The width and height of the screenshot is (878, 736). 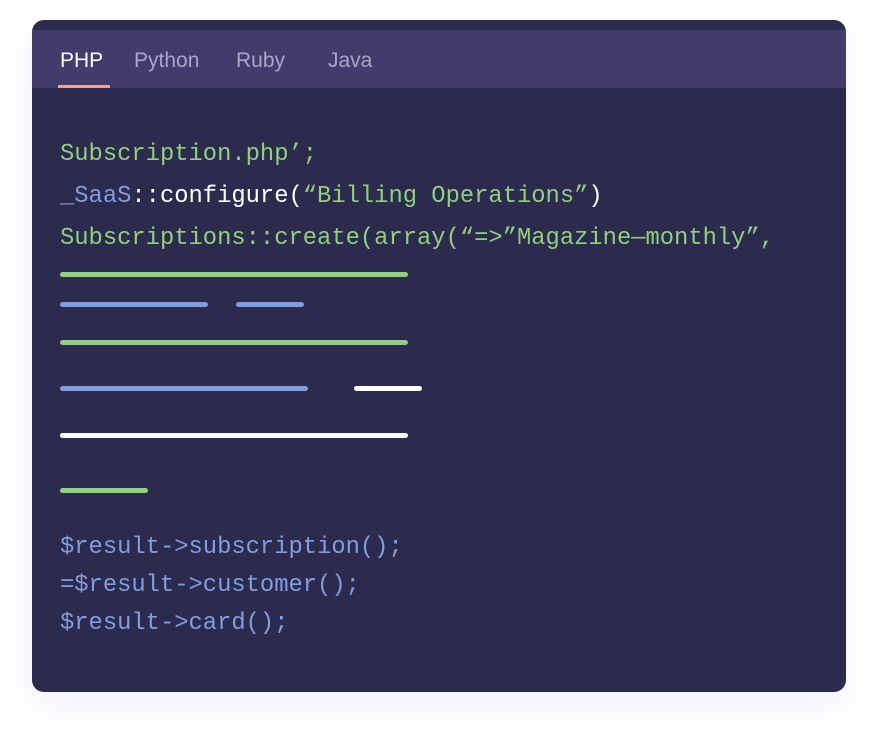 What do you see at coordinates (350, 60) in the screenshot?
I see `tab-java: Java` at bounding box center [350, 60].